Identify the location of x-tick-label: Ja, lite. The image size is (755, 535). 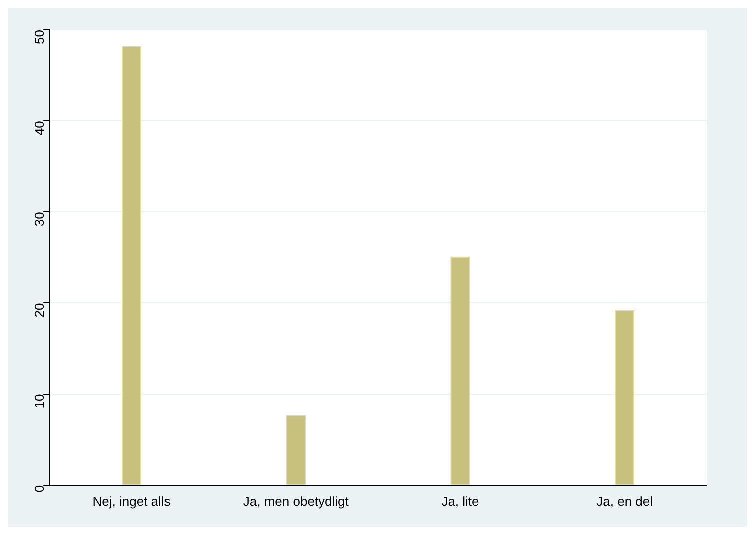
(461, 501).